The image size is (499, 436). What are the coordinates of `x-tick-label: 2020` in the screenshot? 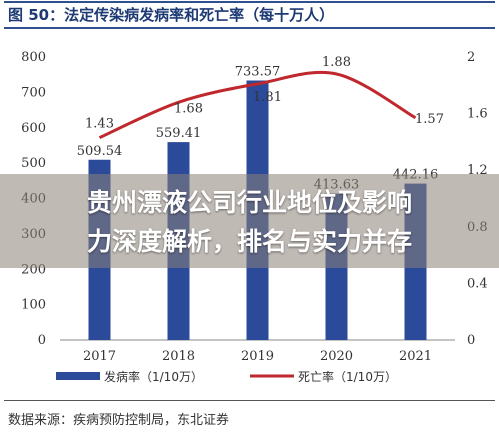 It's located at (336, 356).